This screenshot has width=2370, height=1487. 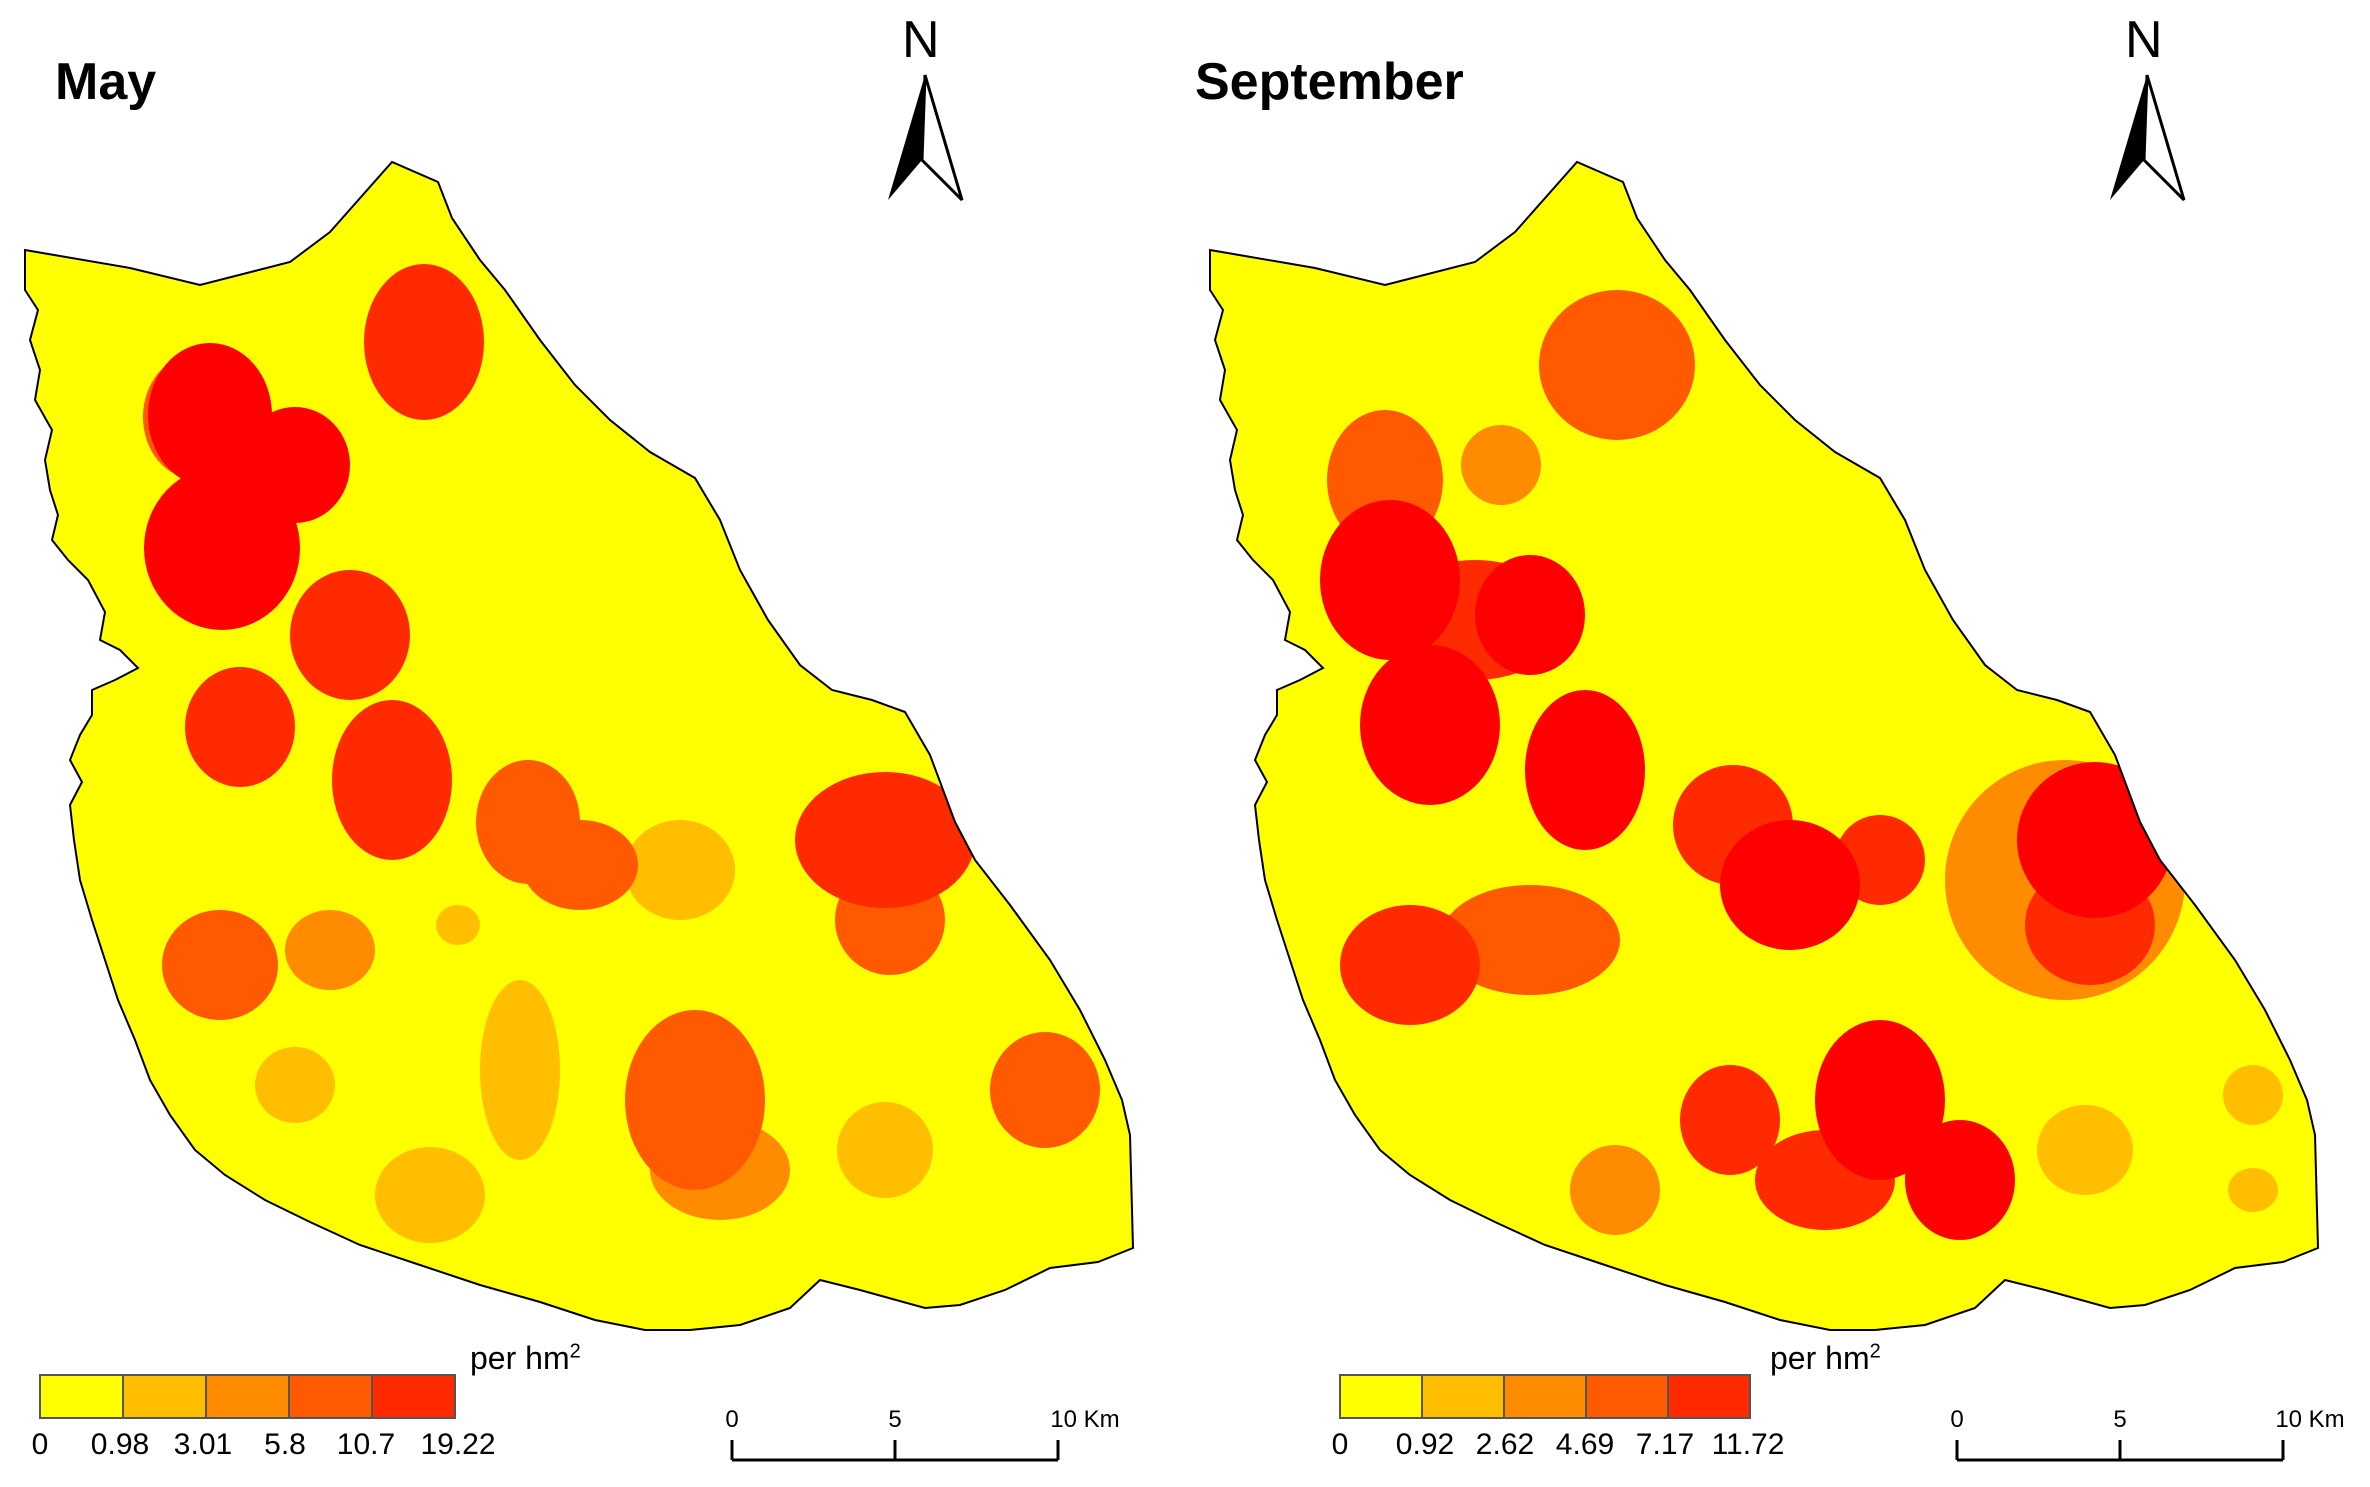 I want to click on legend-tick-label: 2.62, so click(x=1505, y=1444).